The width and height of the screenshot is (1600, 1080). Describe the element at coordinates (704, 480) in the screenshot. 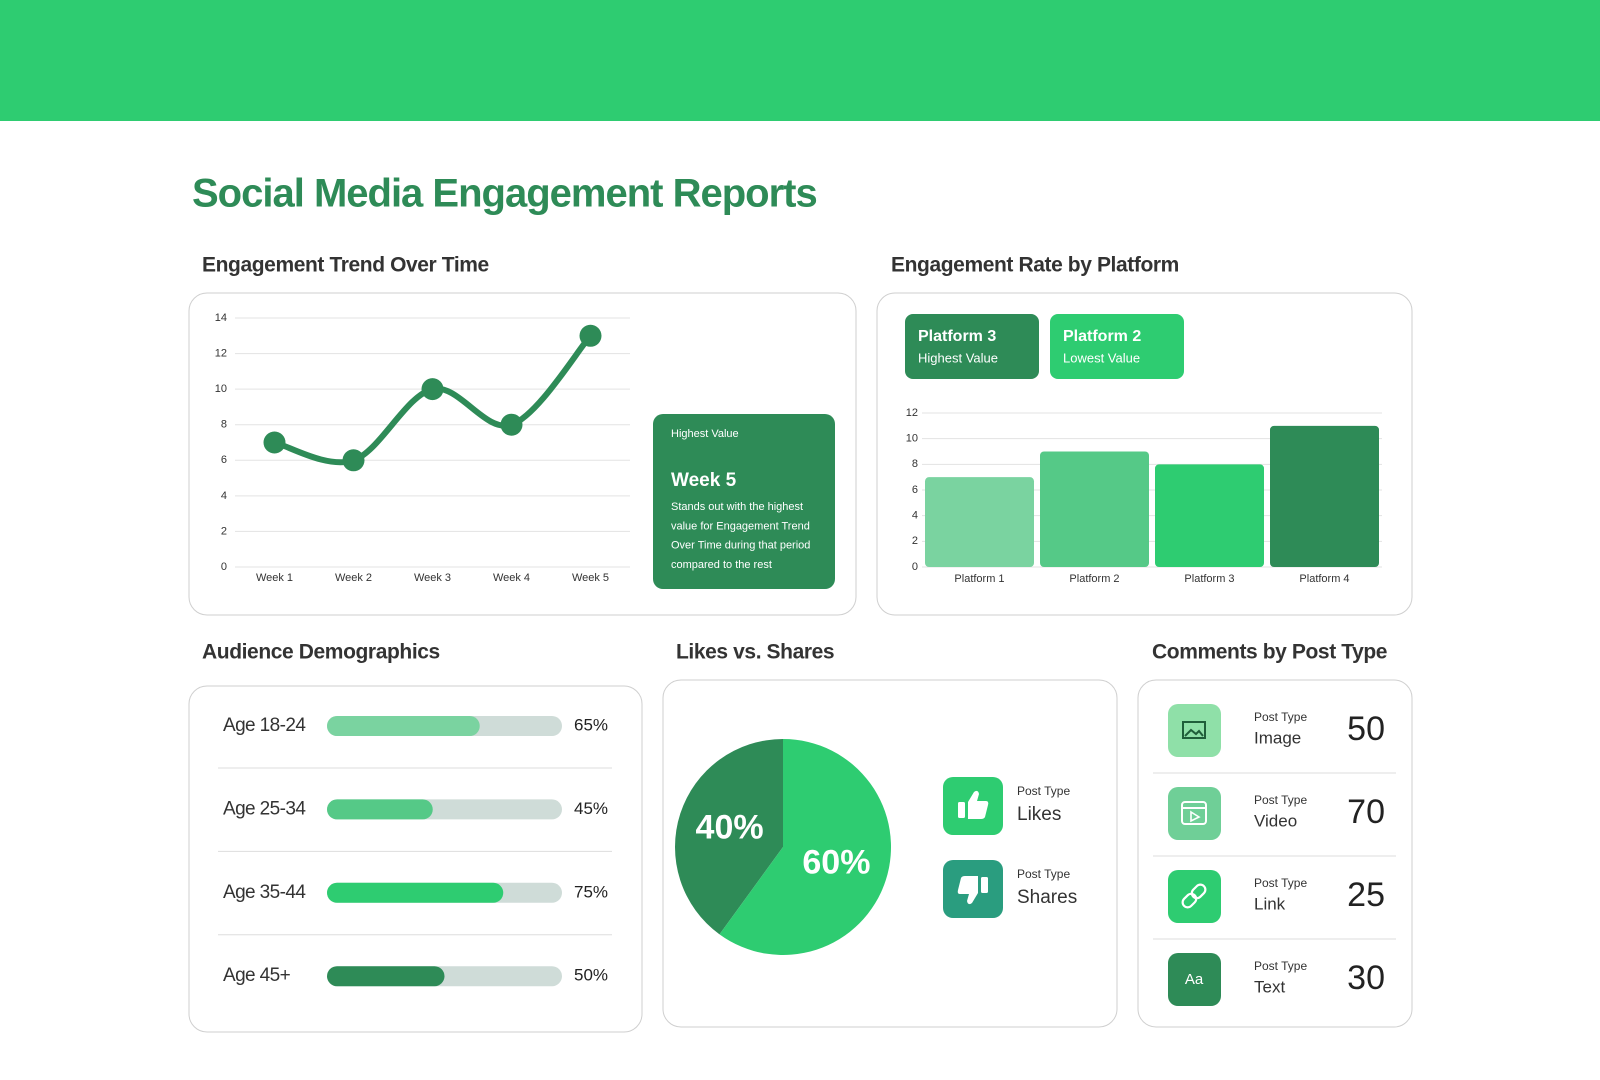

I see `callout-title: Week 5` at that location.